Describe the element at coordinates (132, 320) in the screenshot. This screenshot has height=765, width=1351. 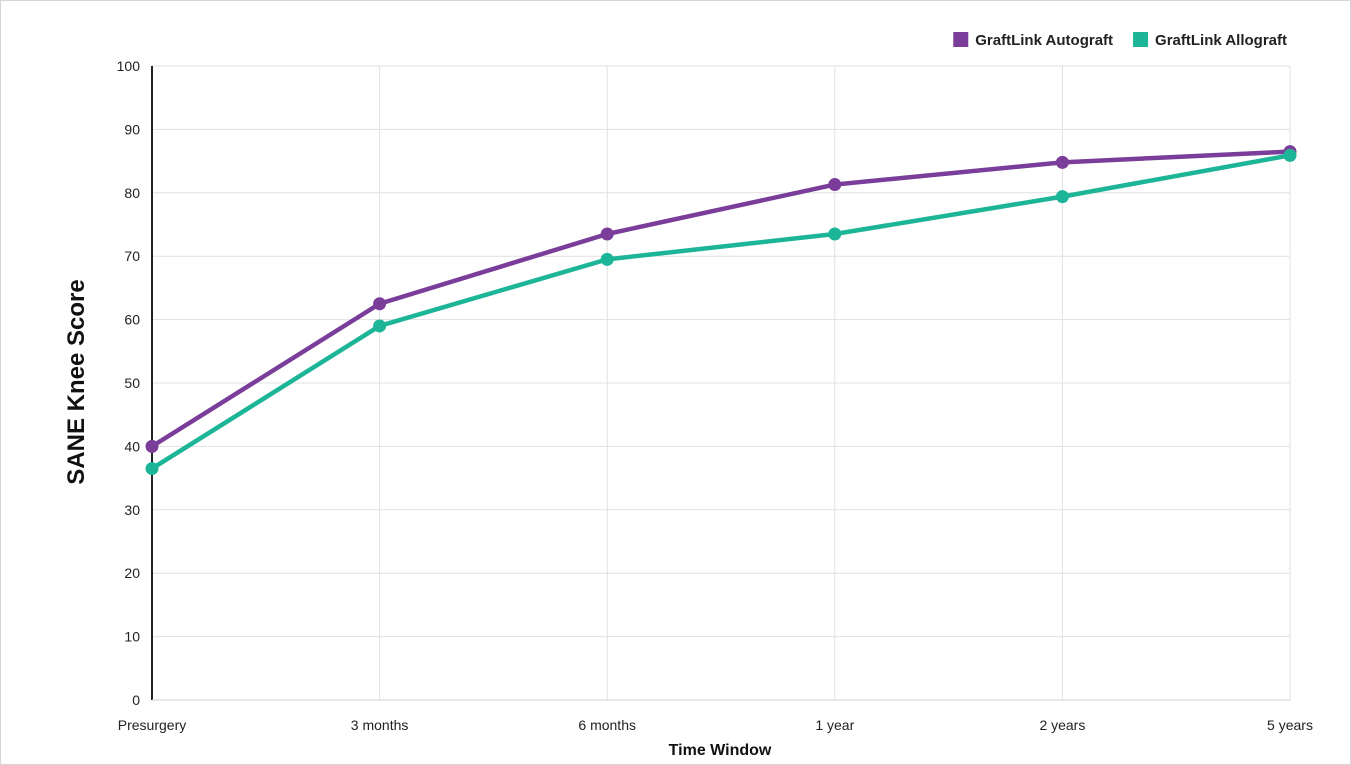
I see `y-tick-label: 60` at that location.